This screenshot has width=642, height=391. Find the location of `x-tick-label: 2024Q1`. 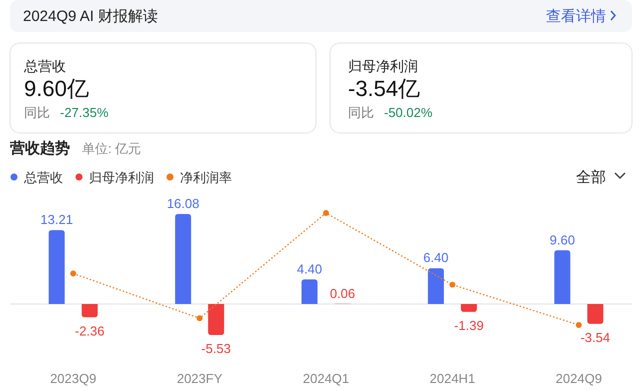

x-tick-label: 2024Q1 is located at coordinates (326, 378).